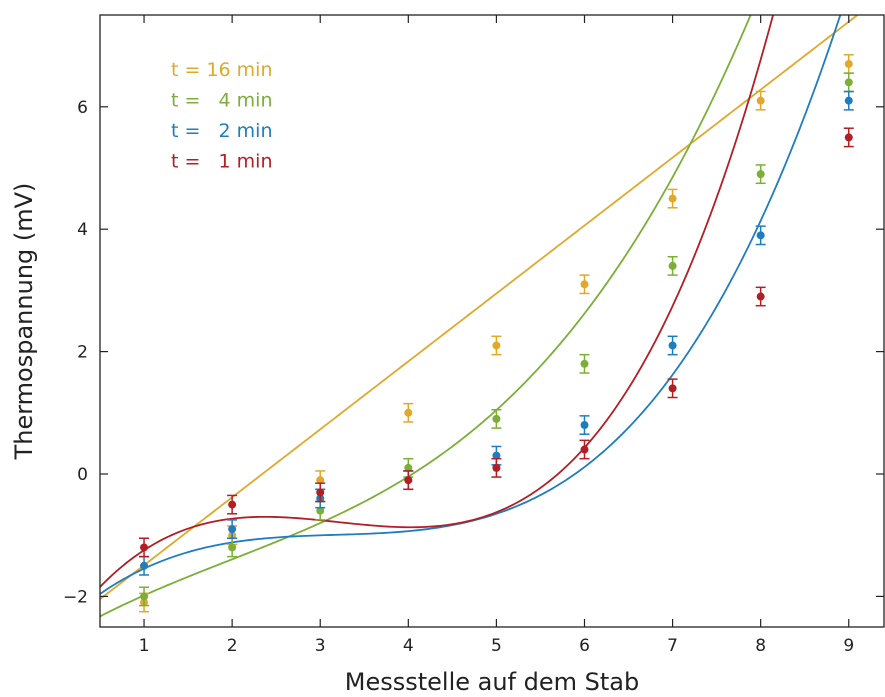  Describe the element at coordinates (492, 682) in the screenshot. I see `x-axis-label: Messstelle auf dem Stab` at that location.